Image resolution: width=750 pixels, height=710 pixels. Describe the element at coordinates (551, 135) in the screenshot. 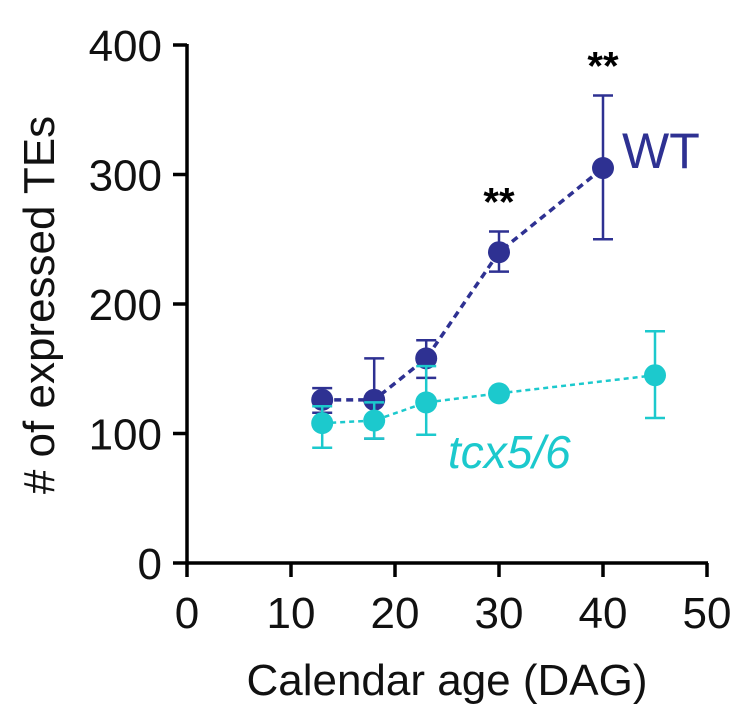

I see `annotation-layer: ** **` at that location.